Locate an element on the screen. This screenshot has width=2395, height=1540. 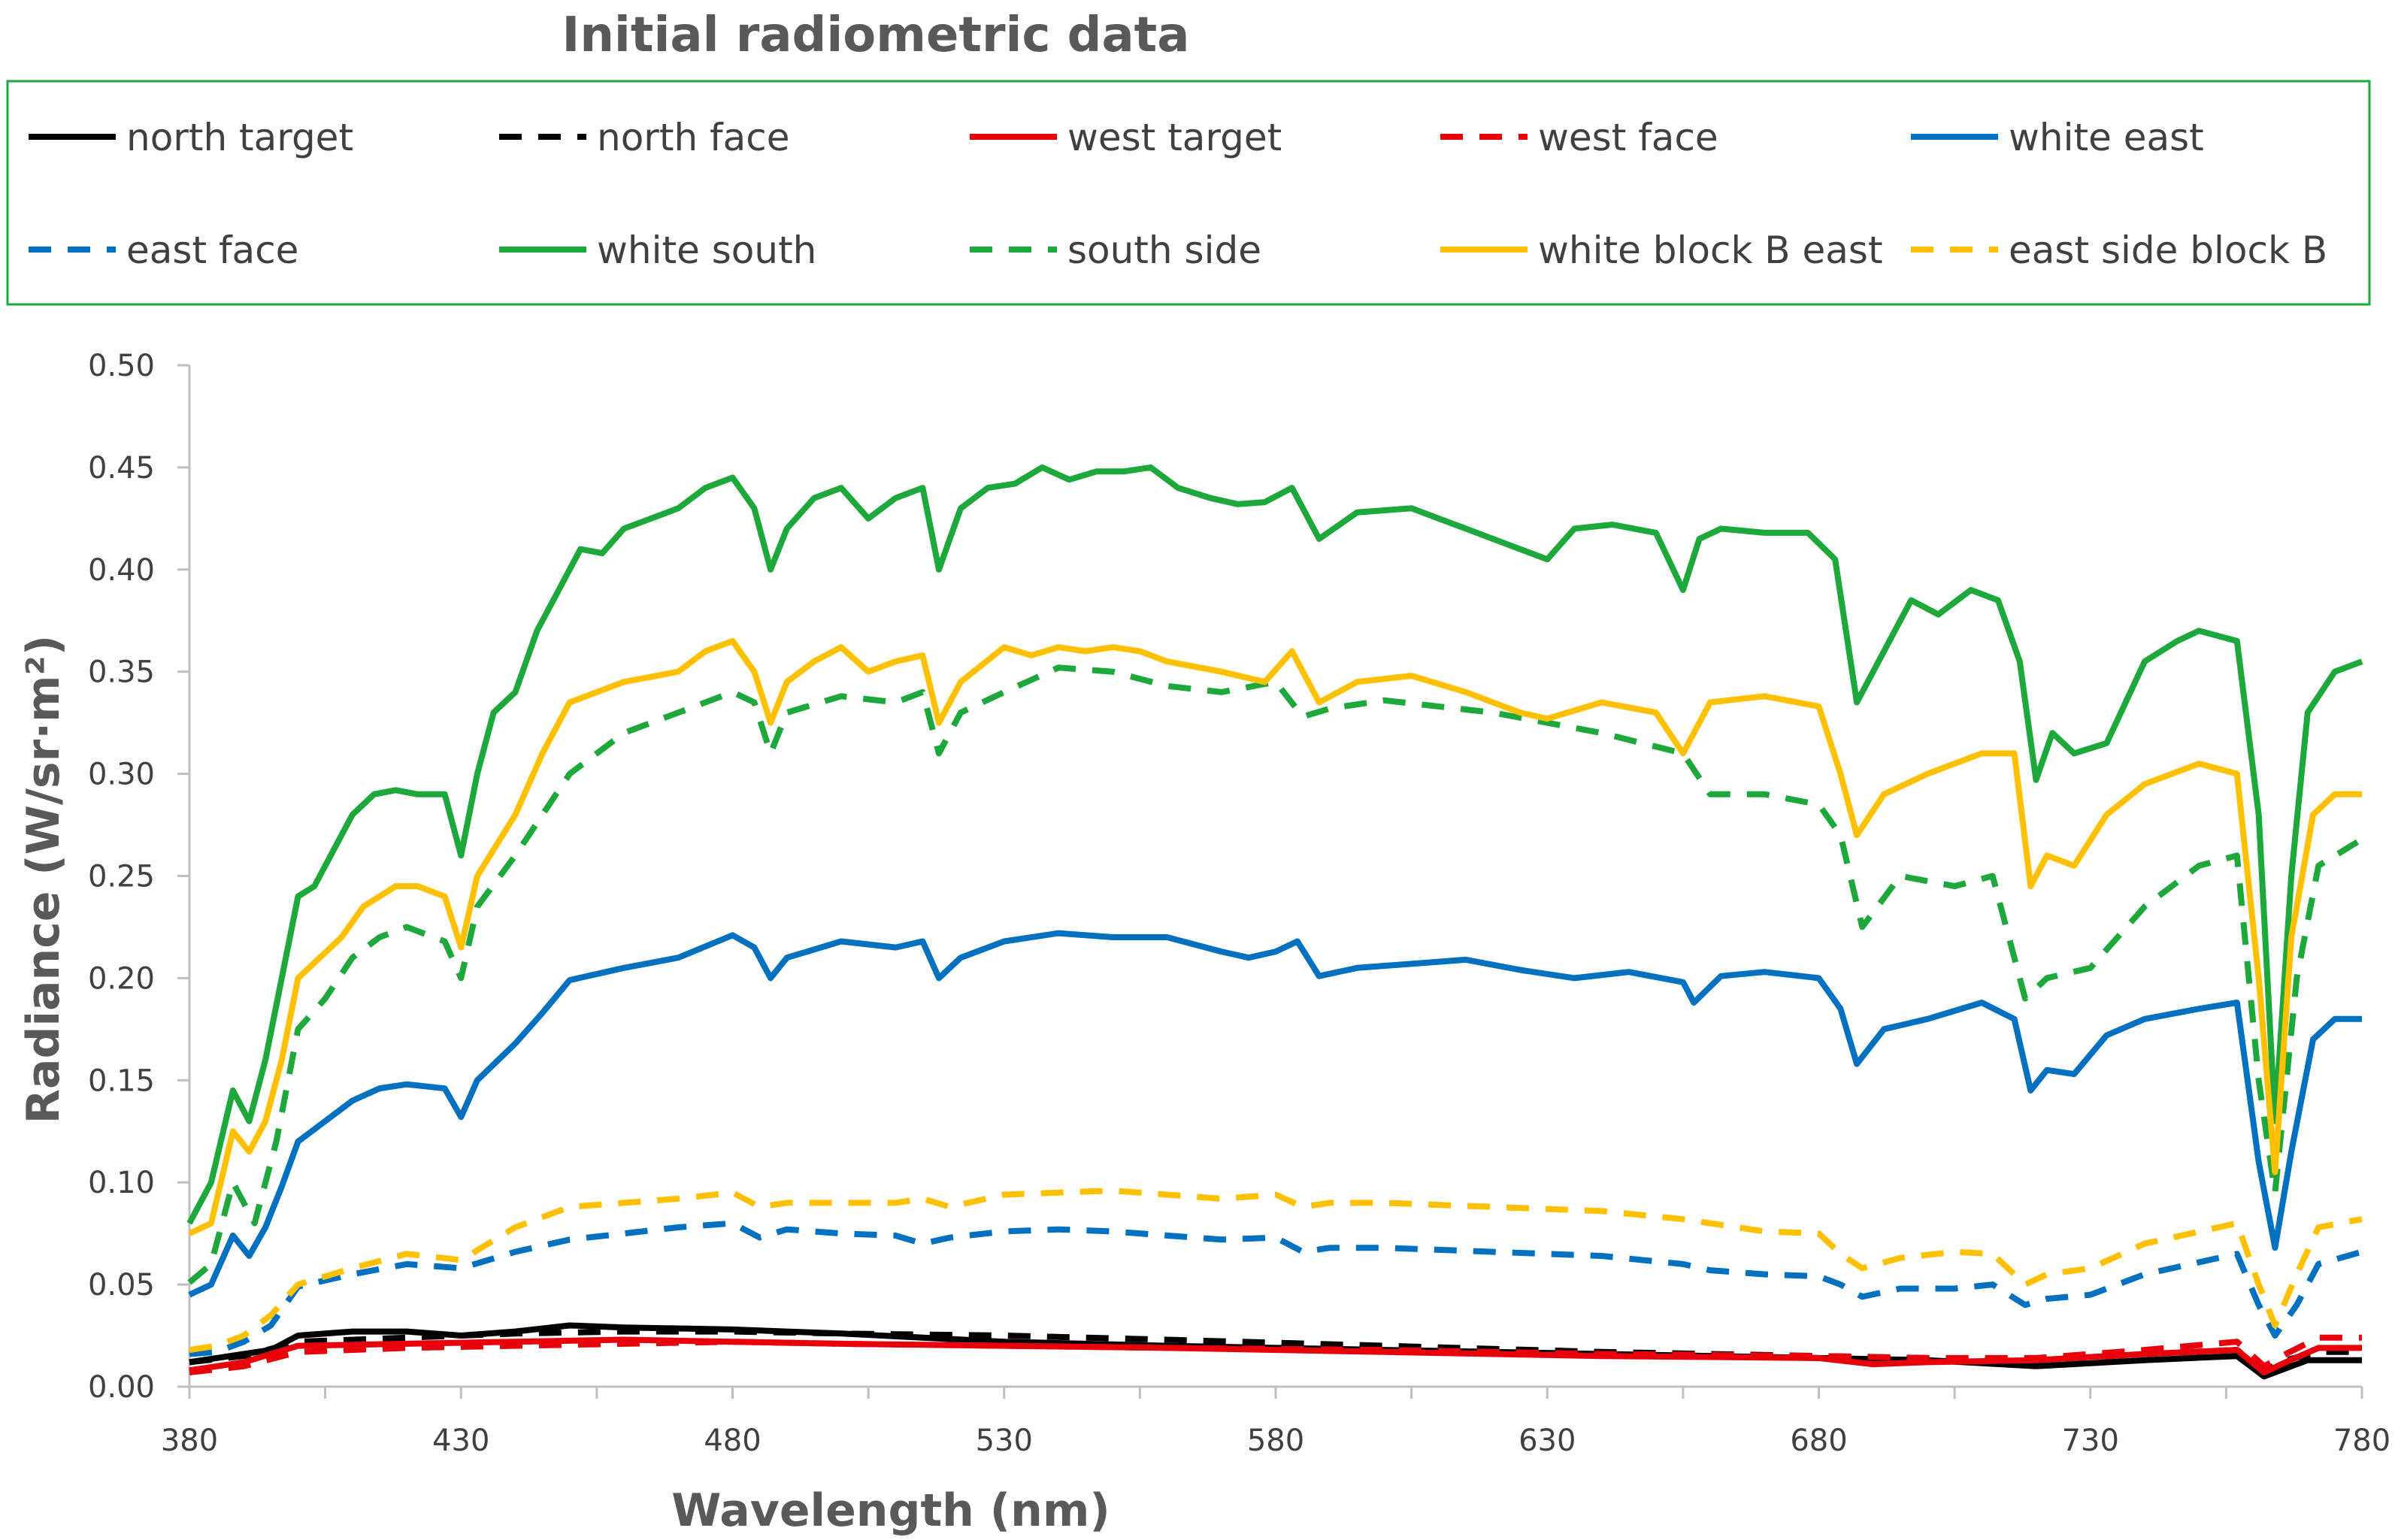
legend-label-south-side: south side is located at coordinates (1164, 250).